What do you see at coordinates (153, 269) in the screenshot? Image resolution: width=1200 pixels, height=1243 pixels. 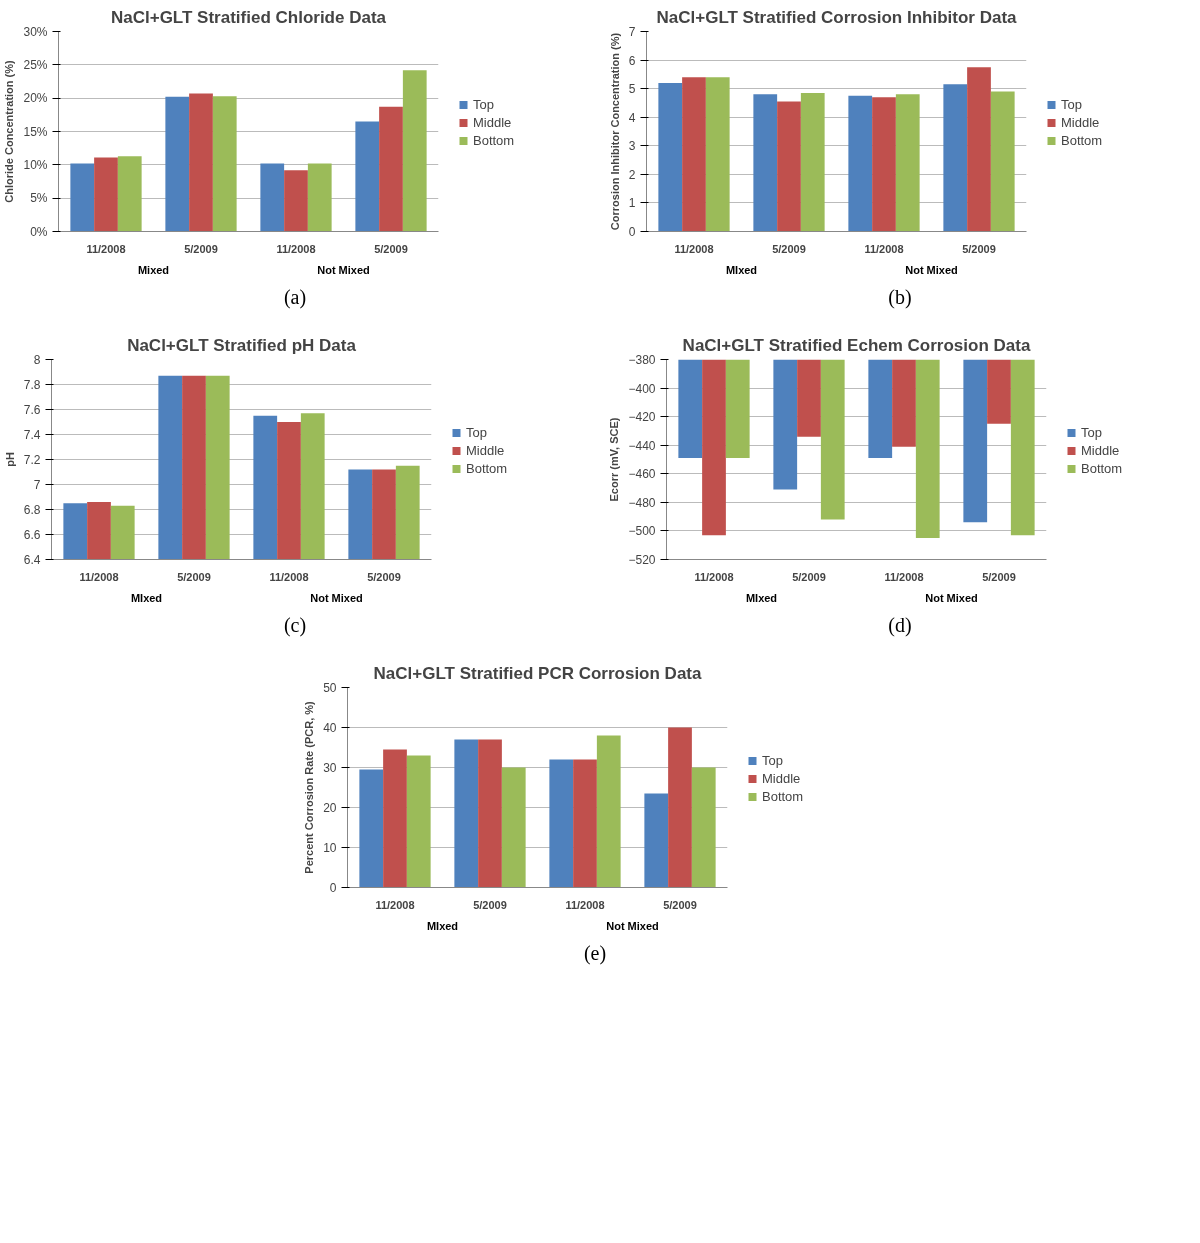 I see `text: Mixed` at bounding box center [153, 269].